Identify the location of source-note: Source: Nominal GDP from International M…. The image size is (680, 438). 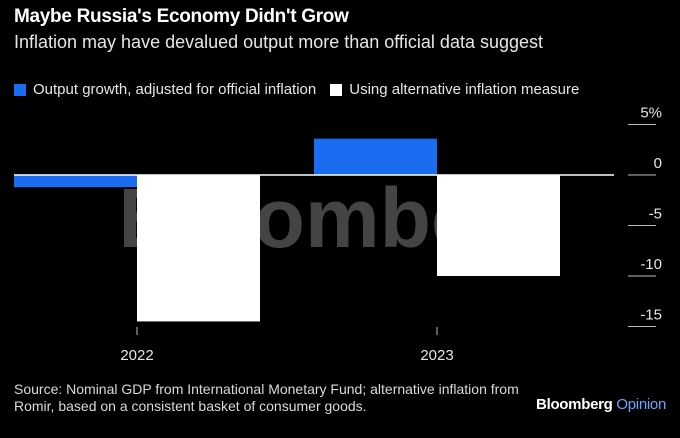
(266, 397).